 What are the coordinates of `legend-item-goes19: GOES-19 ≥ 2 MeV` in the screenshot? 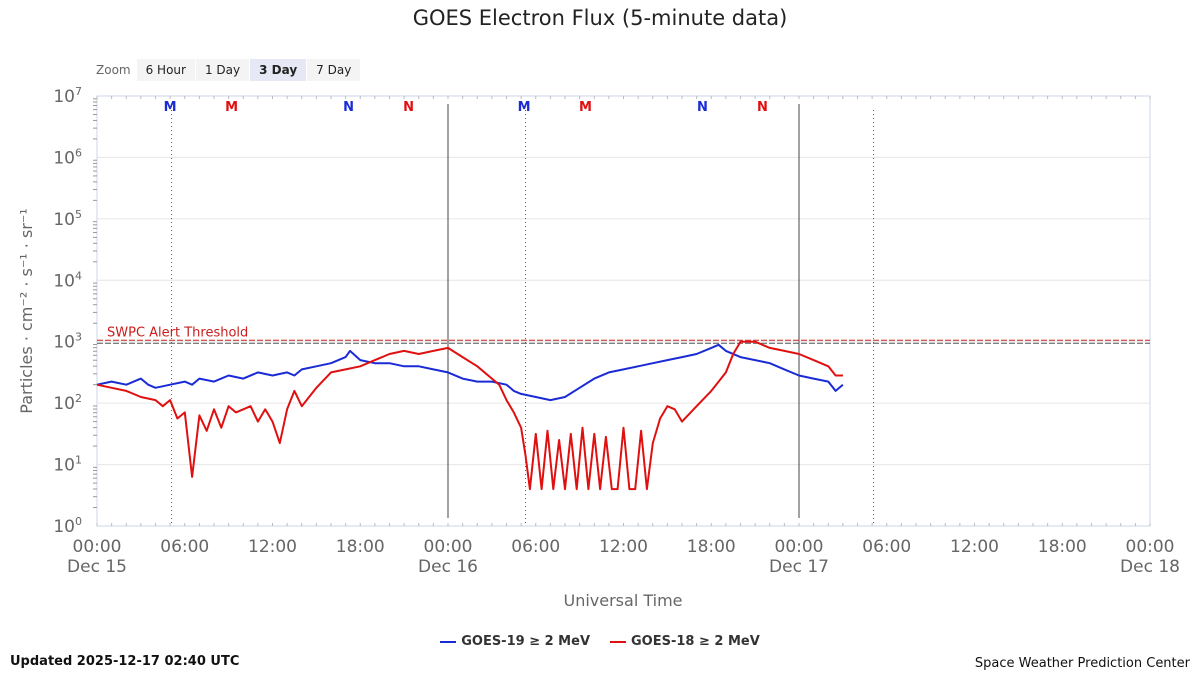 It's located at (515, 641).